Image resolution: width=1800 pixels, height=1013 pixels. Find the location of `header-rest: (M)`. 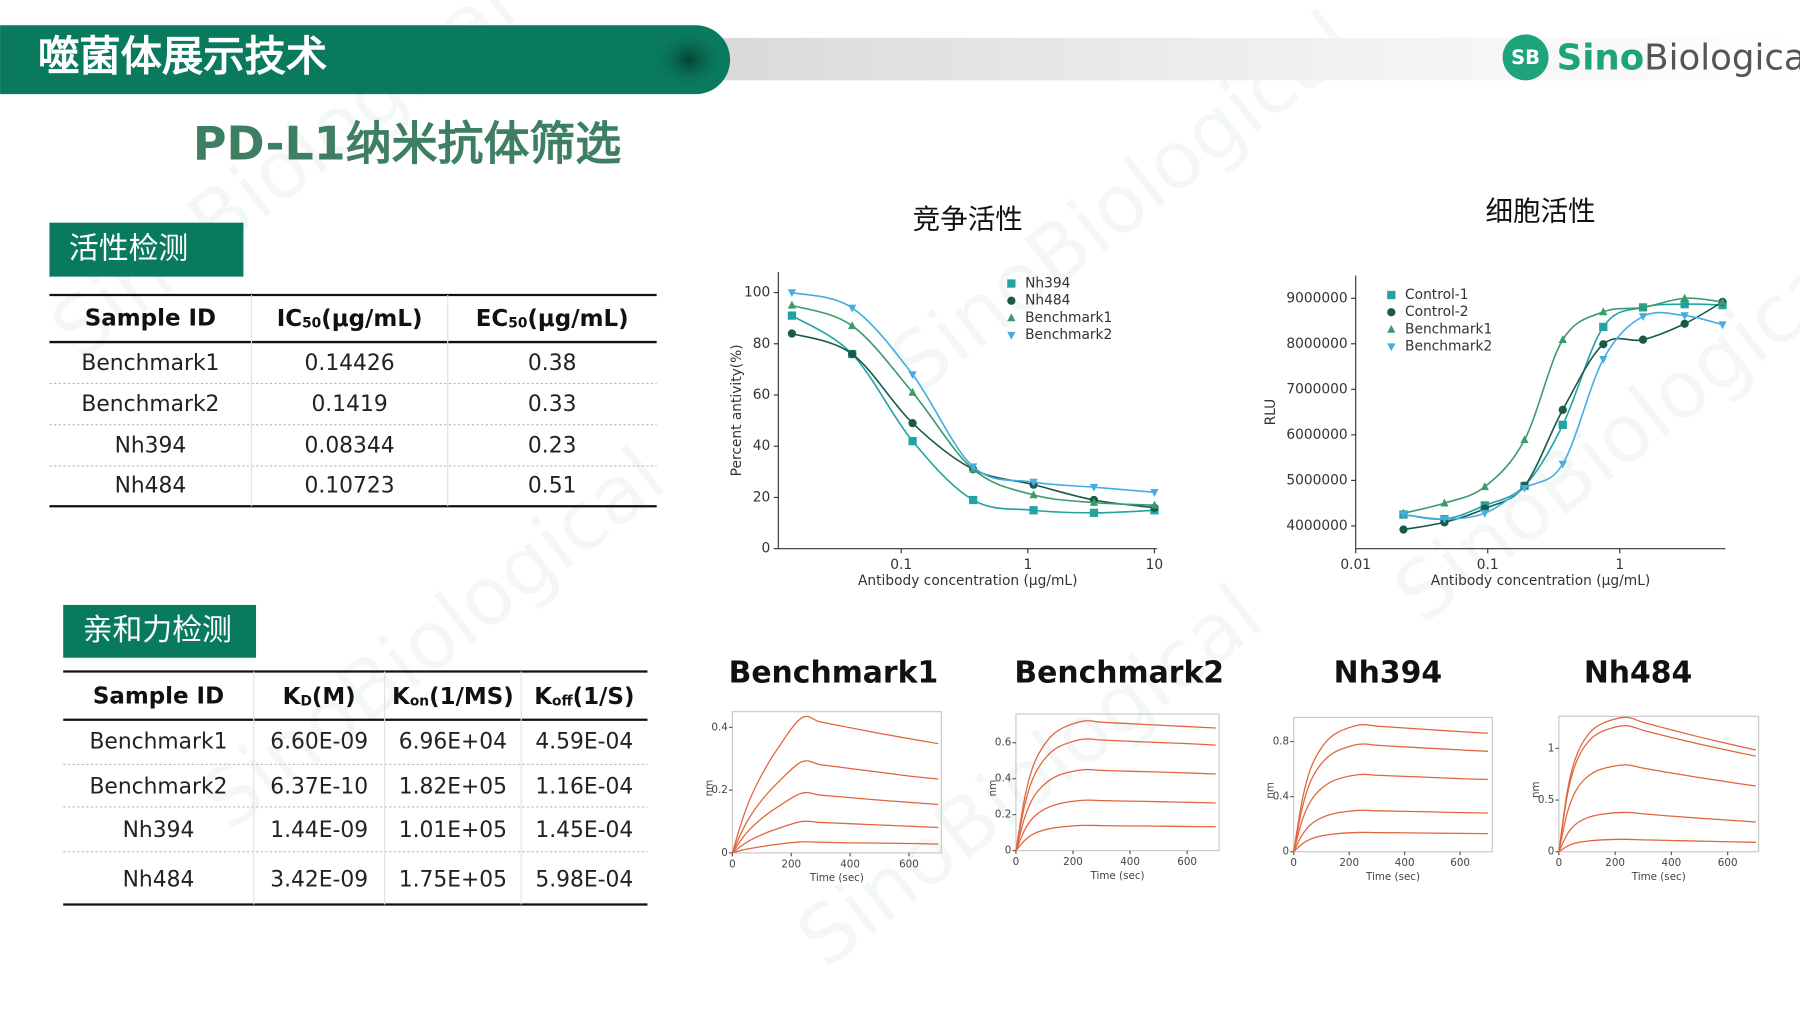

header-rest: (M) is located at coordinates (334, 696).